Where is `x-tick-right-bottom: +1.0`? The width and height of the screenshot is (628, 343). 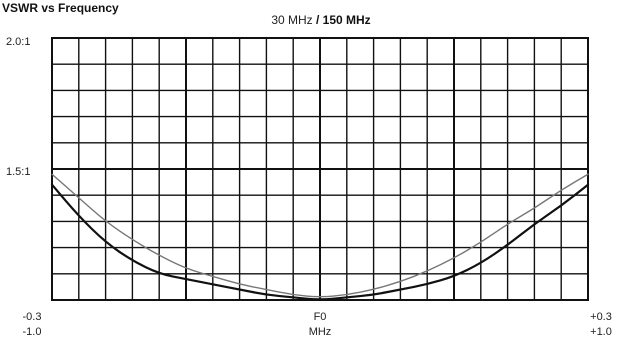
x-tick-right-bottom: +1.0 is located at coordinates (601, 332).